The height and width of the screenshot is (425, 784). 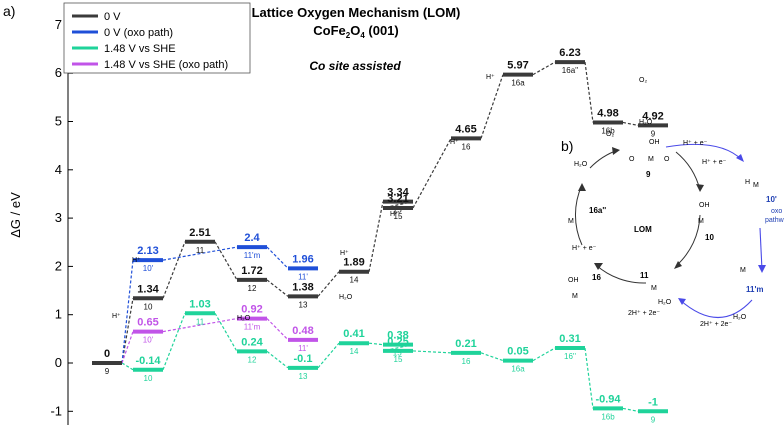 What do you see at coordinates (58, 217) in the screenshot?
I see `y-tick-label: 3` at bounding box center [58, 217].